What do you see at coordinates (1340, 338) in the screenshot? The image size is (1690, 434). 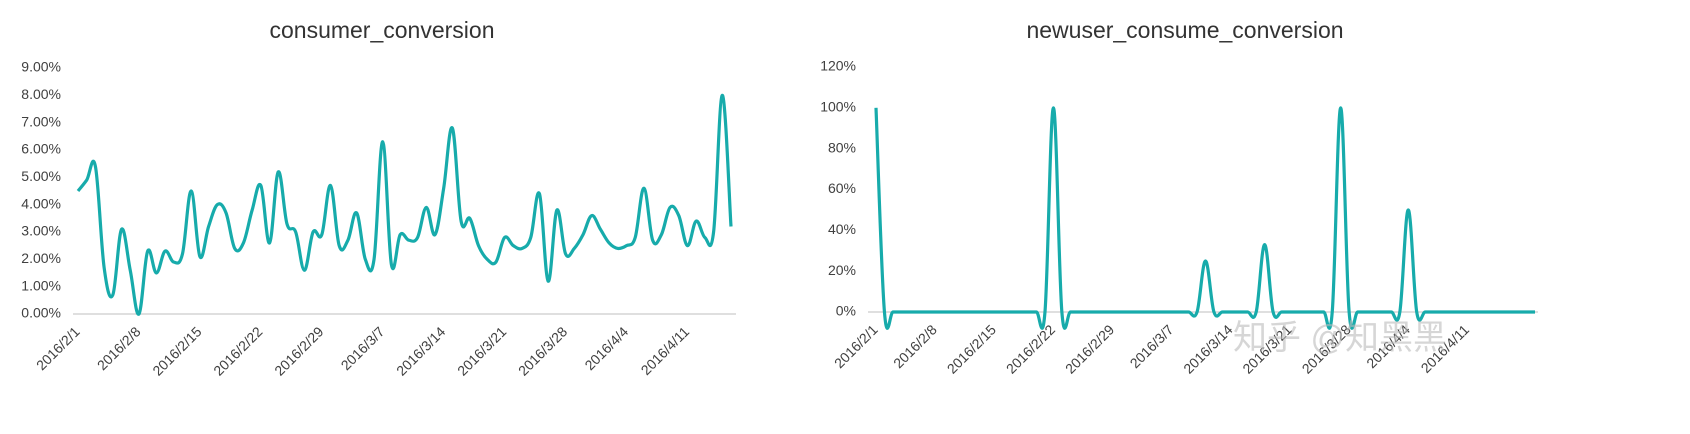 I see `watermark: 知乎 @知黑黑` at bounding box center [1340, 338].